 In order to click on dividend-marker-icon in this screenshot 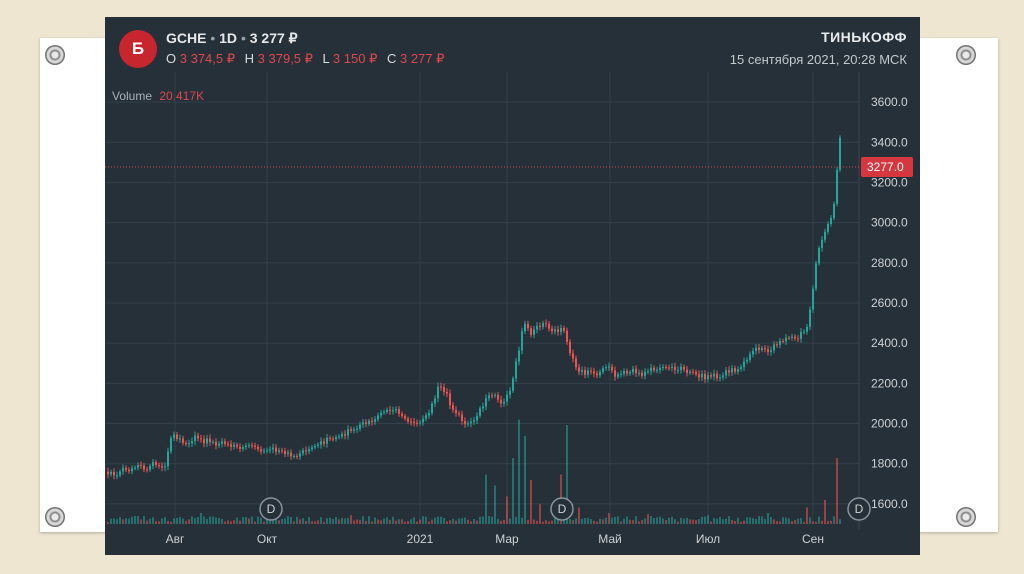, I will do `click(271, 509)`.